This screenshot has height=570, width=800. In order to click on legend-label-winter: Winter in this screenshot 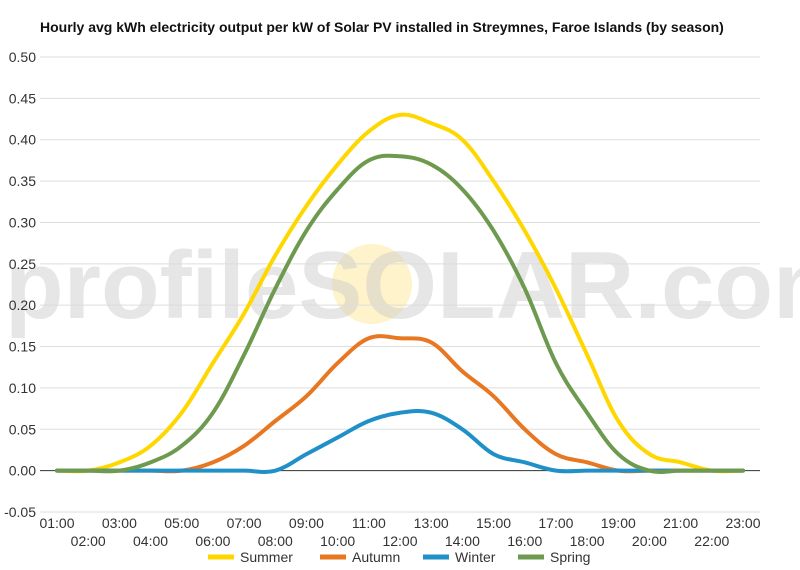, I will do `click(475, 557)`.